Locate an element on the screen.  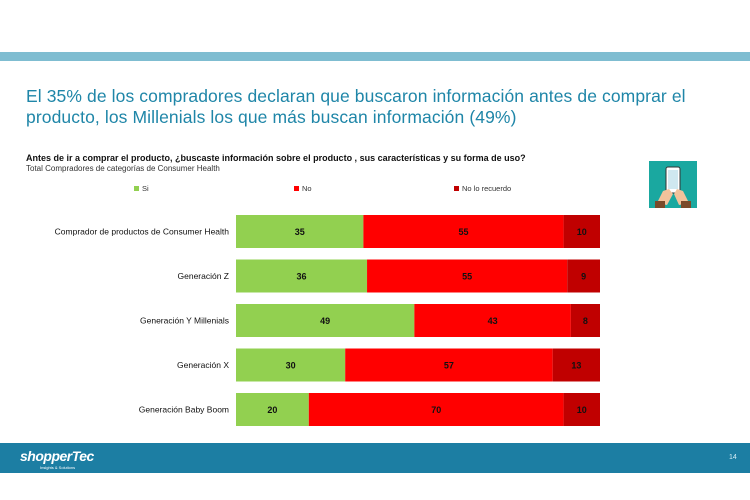
top-band is located at coordinates (375, 56).